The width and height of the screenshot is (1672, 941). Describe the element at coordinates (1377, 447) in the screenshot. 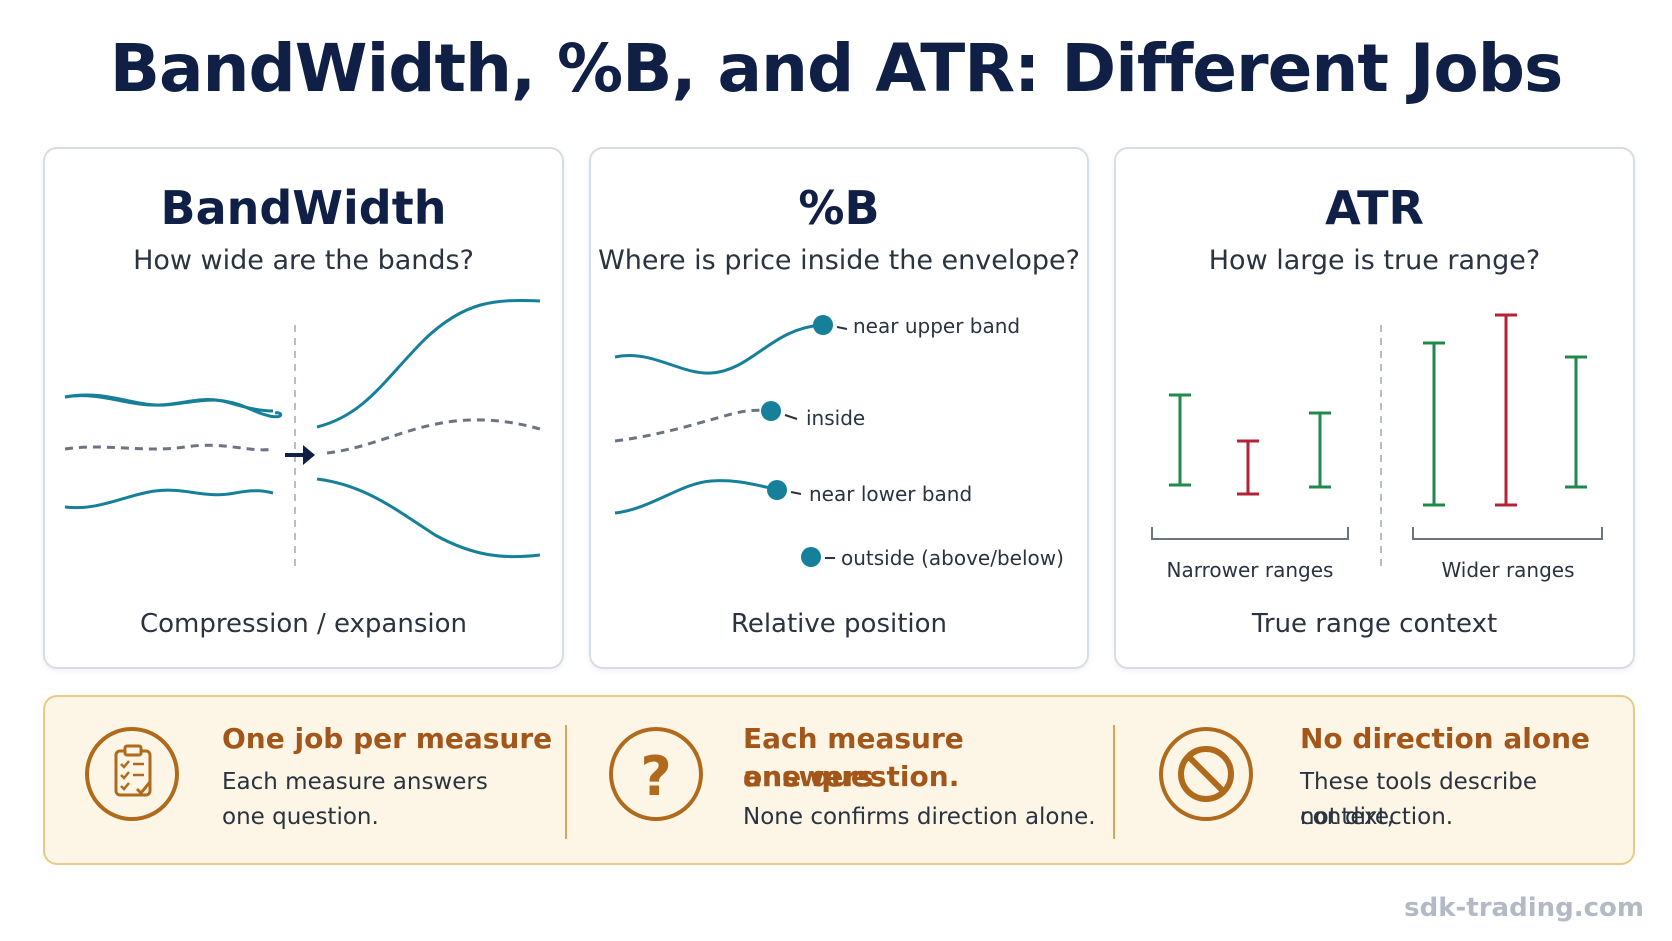

I see `atr-diagram: Narrower ranges Wider ranges` at that location.